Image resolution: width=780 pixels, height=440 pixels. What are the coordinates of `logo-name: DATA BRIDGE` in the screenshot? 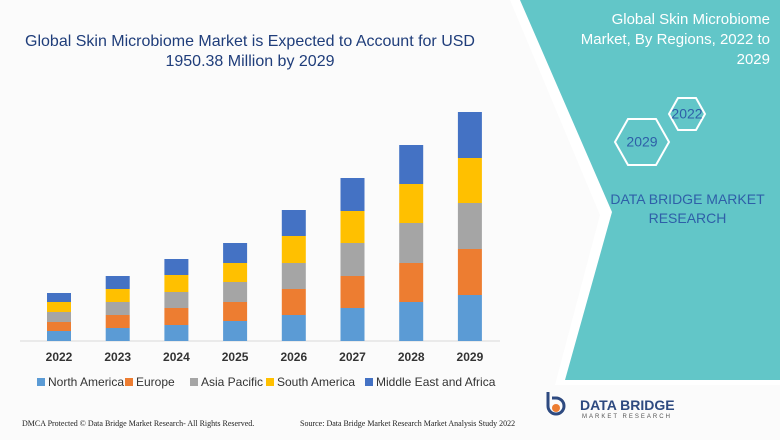 It's located at (627, 405).